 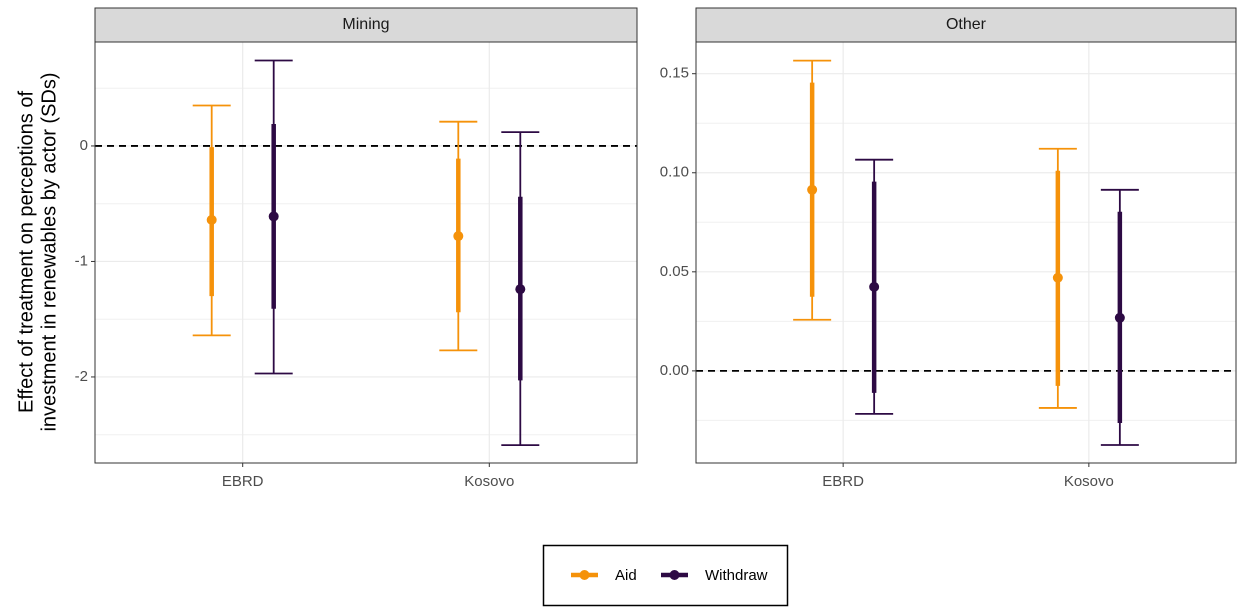 What do you see at coordinates (26, 252) in the screenshot?
I see `y-axis-title-line: Effect of treatment on perceptions of` at bounding box center [26, 252].